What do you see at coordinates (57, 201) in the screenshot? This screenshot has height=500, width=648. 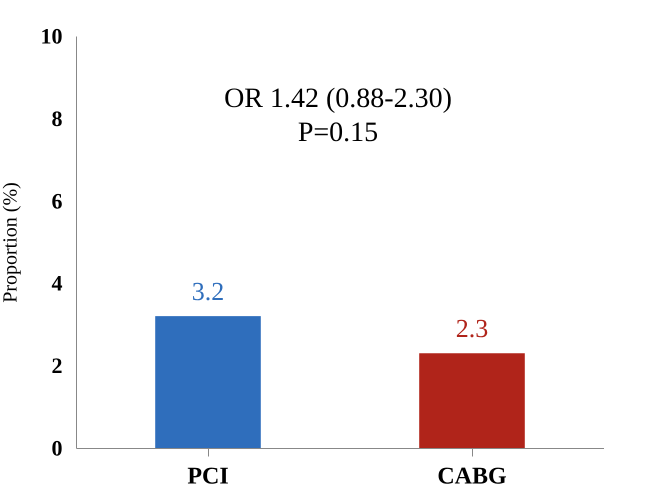 I see `y-tick-label: 6` at bounding box center [57, 201].